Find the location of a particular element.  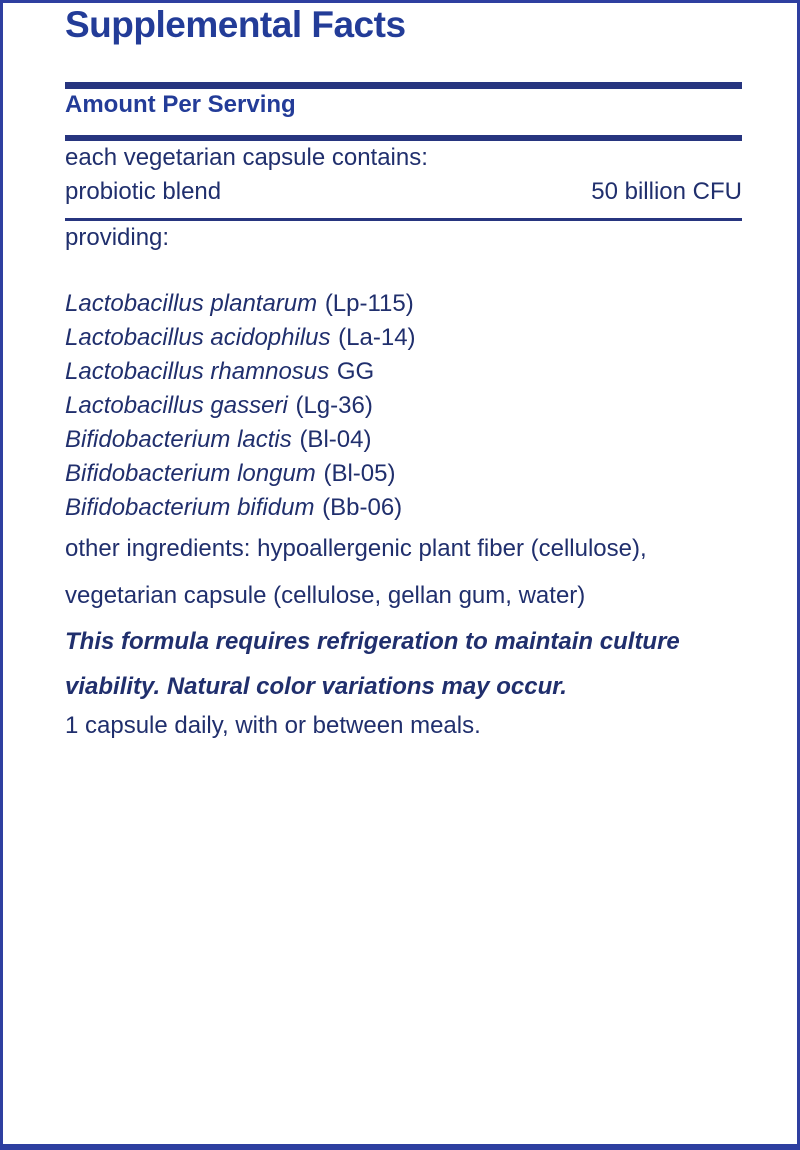

dosage-directions: 1 capsule daily, with or between meals. is located at coordinates (273, 725).